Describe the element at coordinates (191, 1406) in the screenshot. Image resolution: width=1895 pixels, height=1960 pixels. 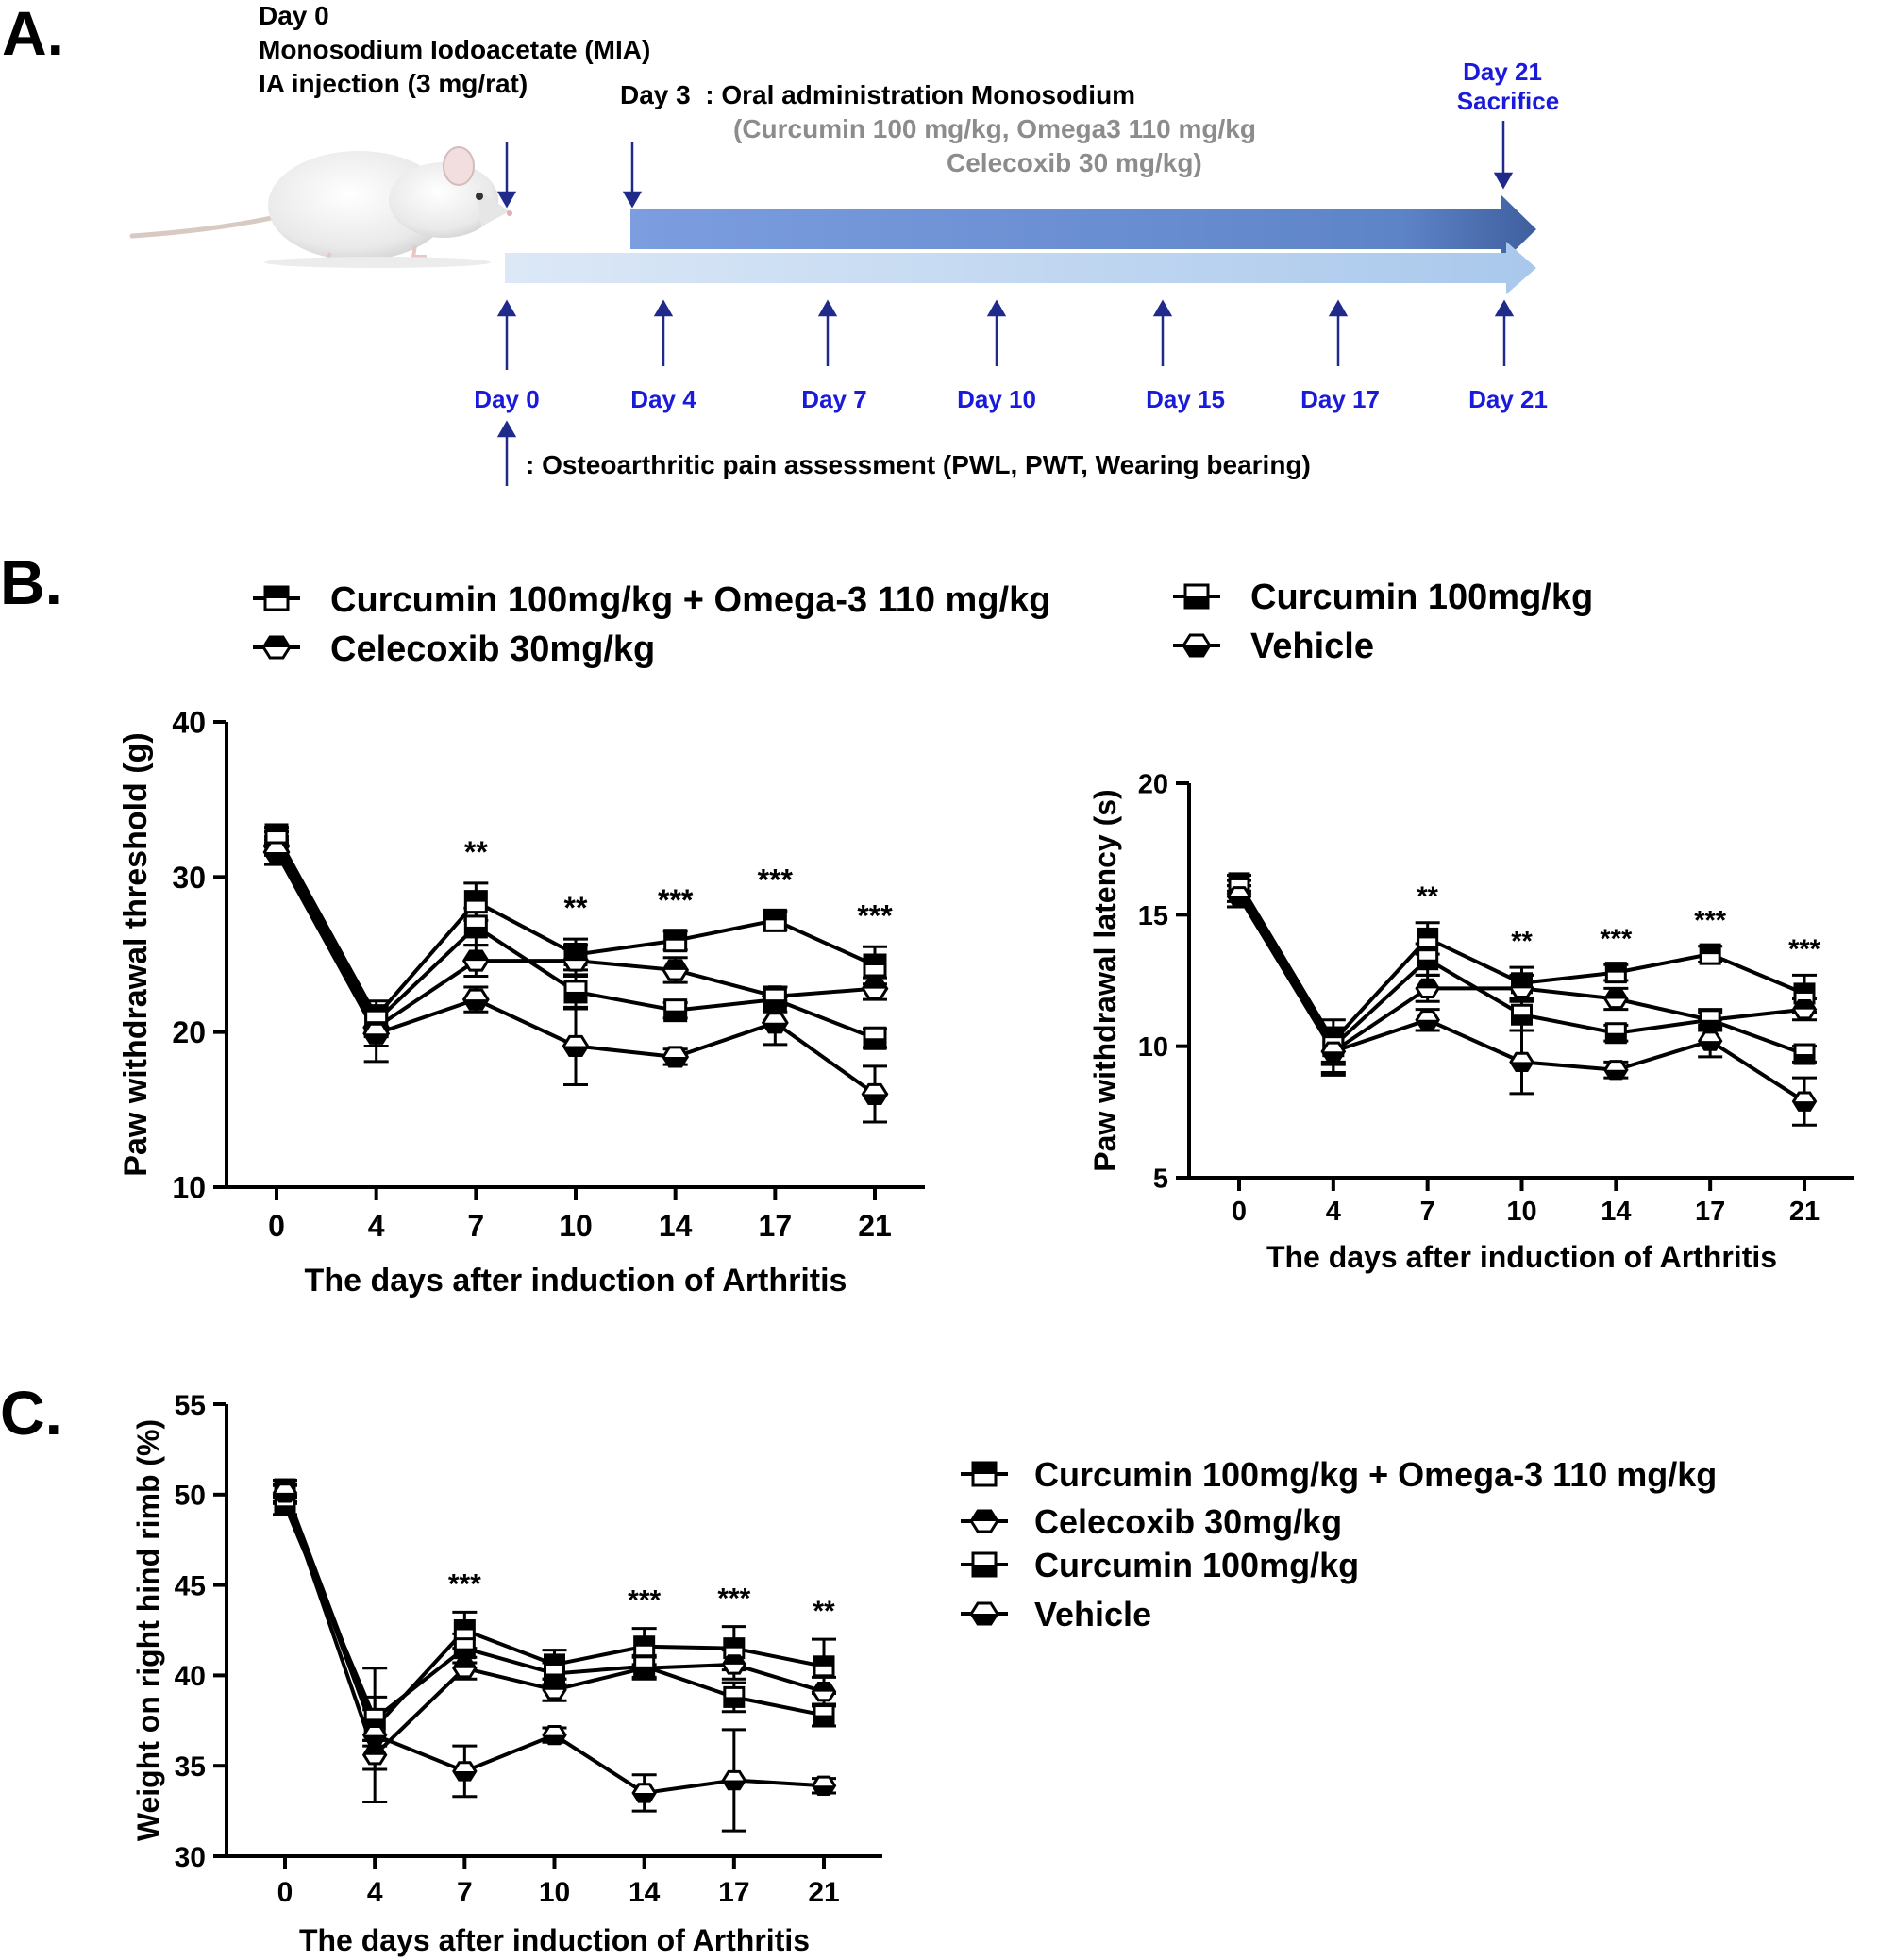
I see `y-tick-label: 55` at that location.